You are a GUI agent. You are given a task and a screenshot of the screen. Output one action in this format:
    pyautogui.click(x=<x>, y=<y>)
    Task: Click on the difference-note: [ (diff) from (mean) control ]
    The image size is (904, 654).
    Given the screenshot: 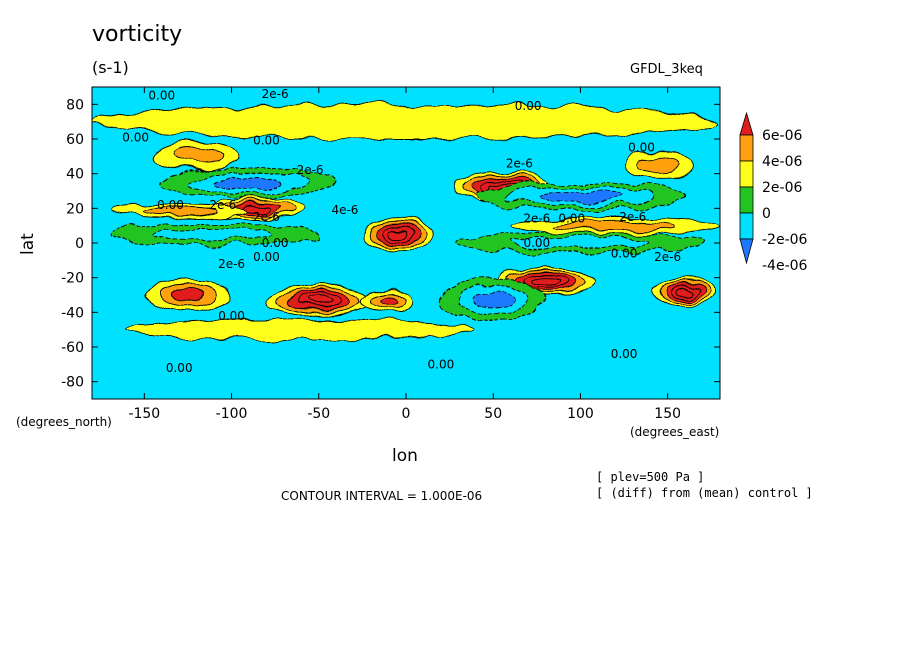 What is the action you would take?
    pyautogui.click(x=704, y=493)
    